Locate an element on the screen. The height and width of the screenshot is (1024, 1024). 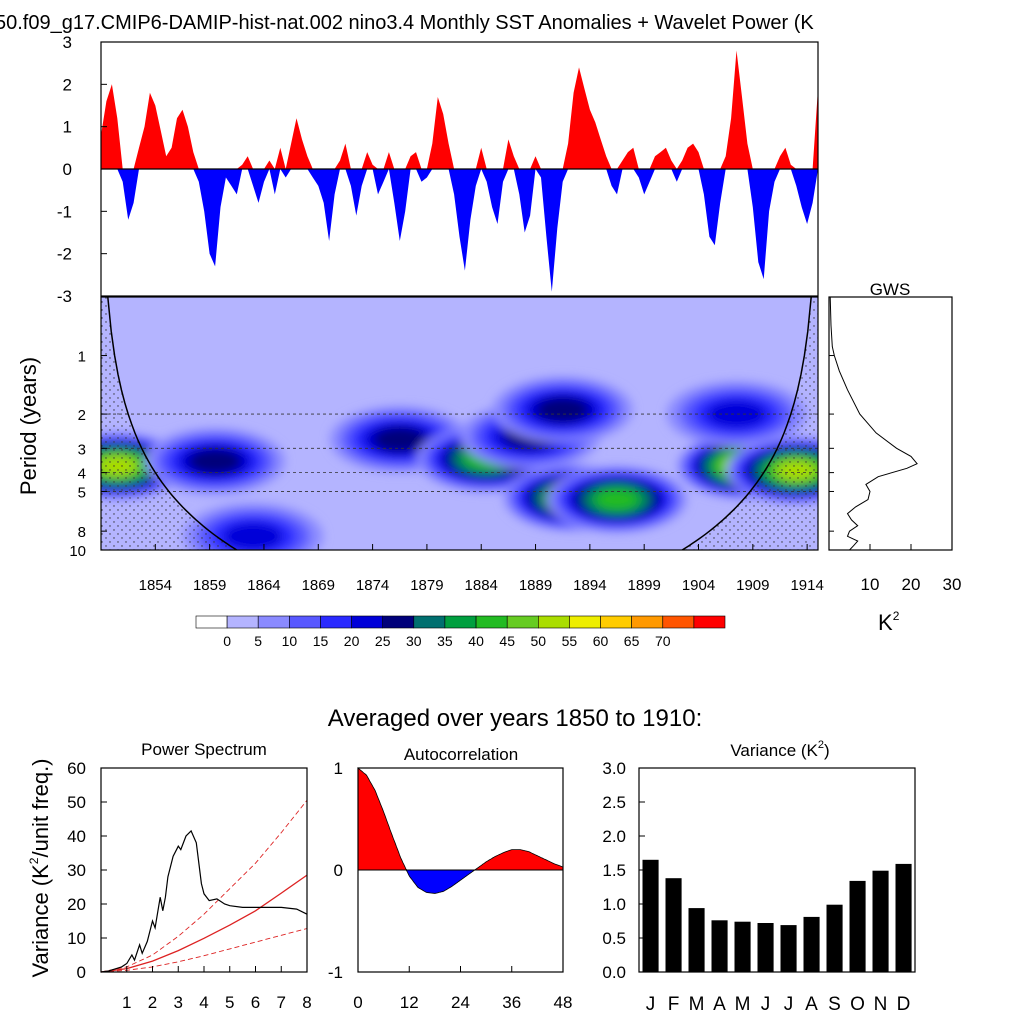
autocorrelation-title: Autocorrelation is located at coordinates (461, 754).